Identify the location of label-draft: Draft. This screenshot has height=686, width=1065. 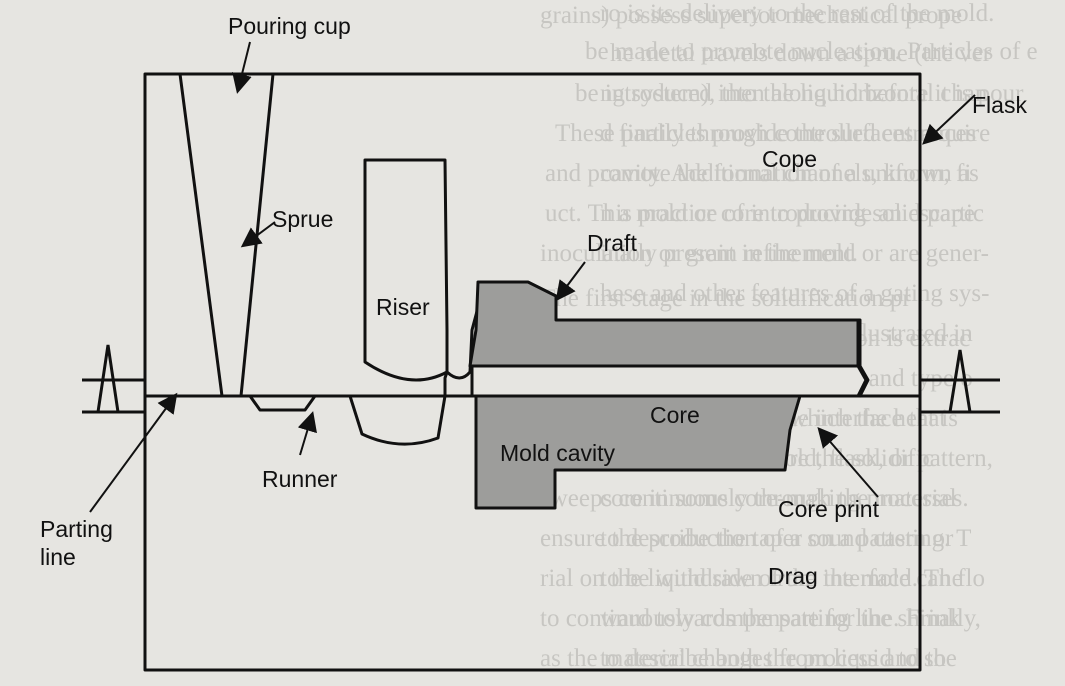
(612, 243).